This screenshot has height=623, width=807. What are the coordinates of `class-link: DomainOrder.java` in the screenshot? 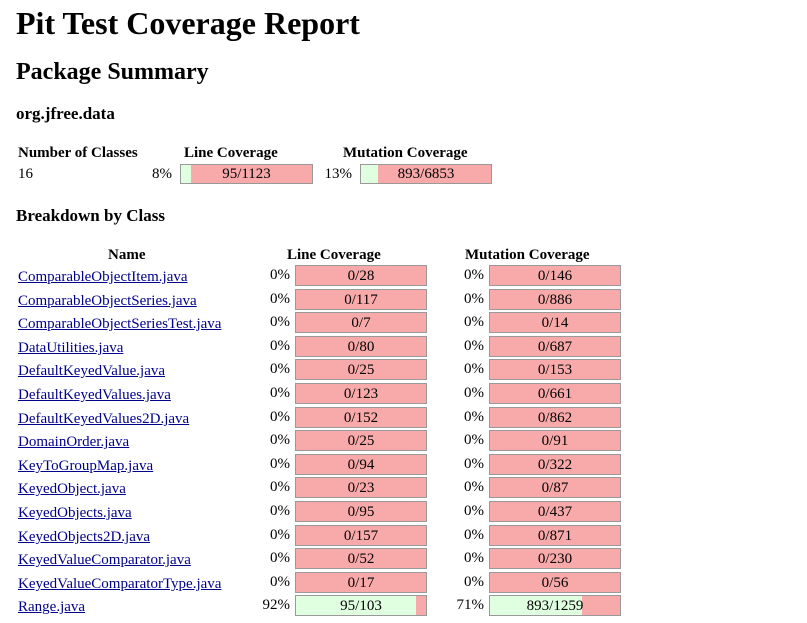 It's located at (74, 442).